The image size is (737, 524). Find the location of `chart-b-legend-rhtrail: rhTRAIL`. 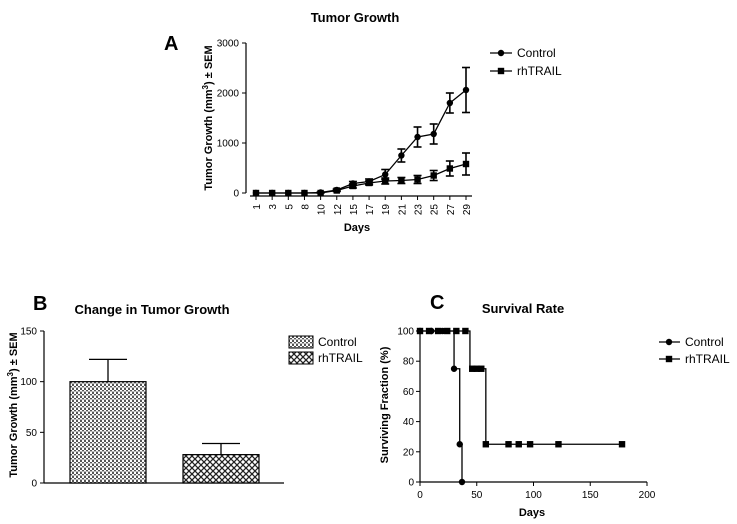

chart-b-legend-rhtrail: rhTRAIL is located at coordinates (340, 358).